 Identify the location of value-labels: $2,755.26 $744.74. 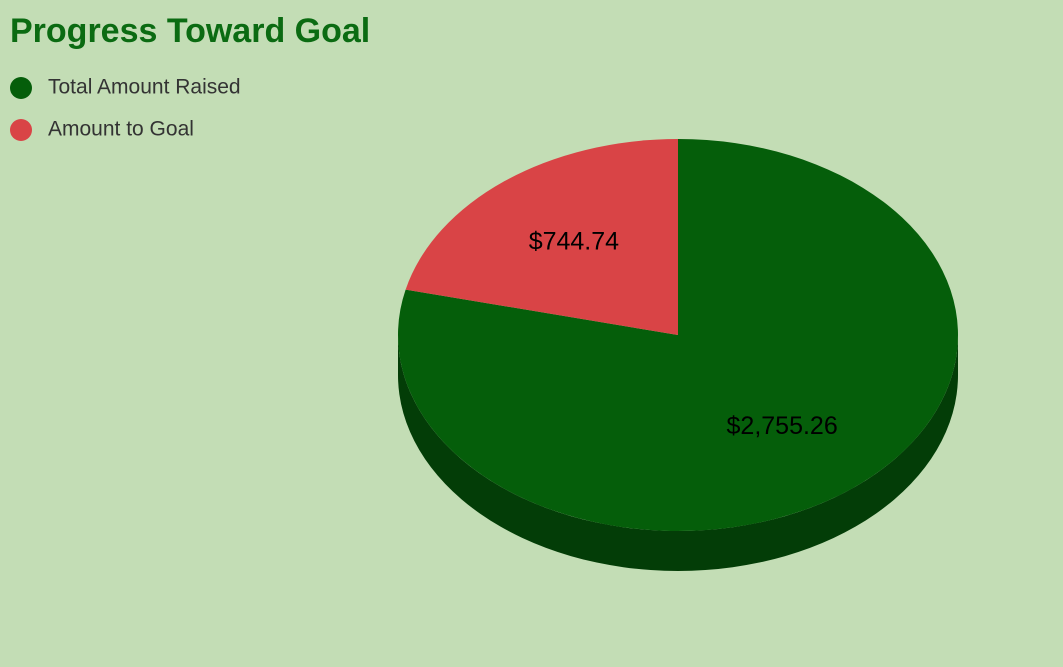
(683, 333).